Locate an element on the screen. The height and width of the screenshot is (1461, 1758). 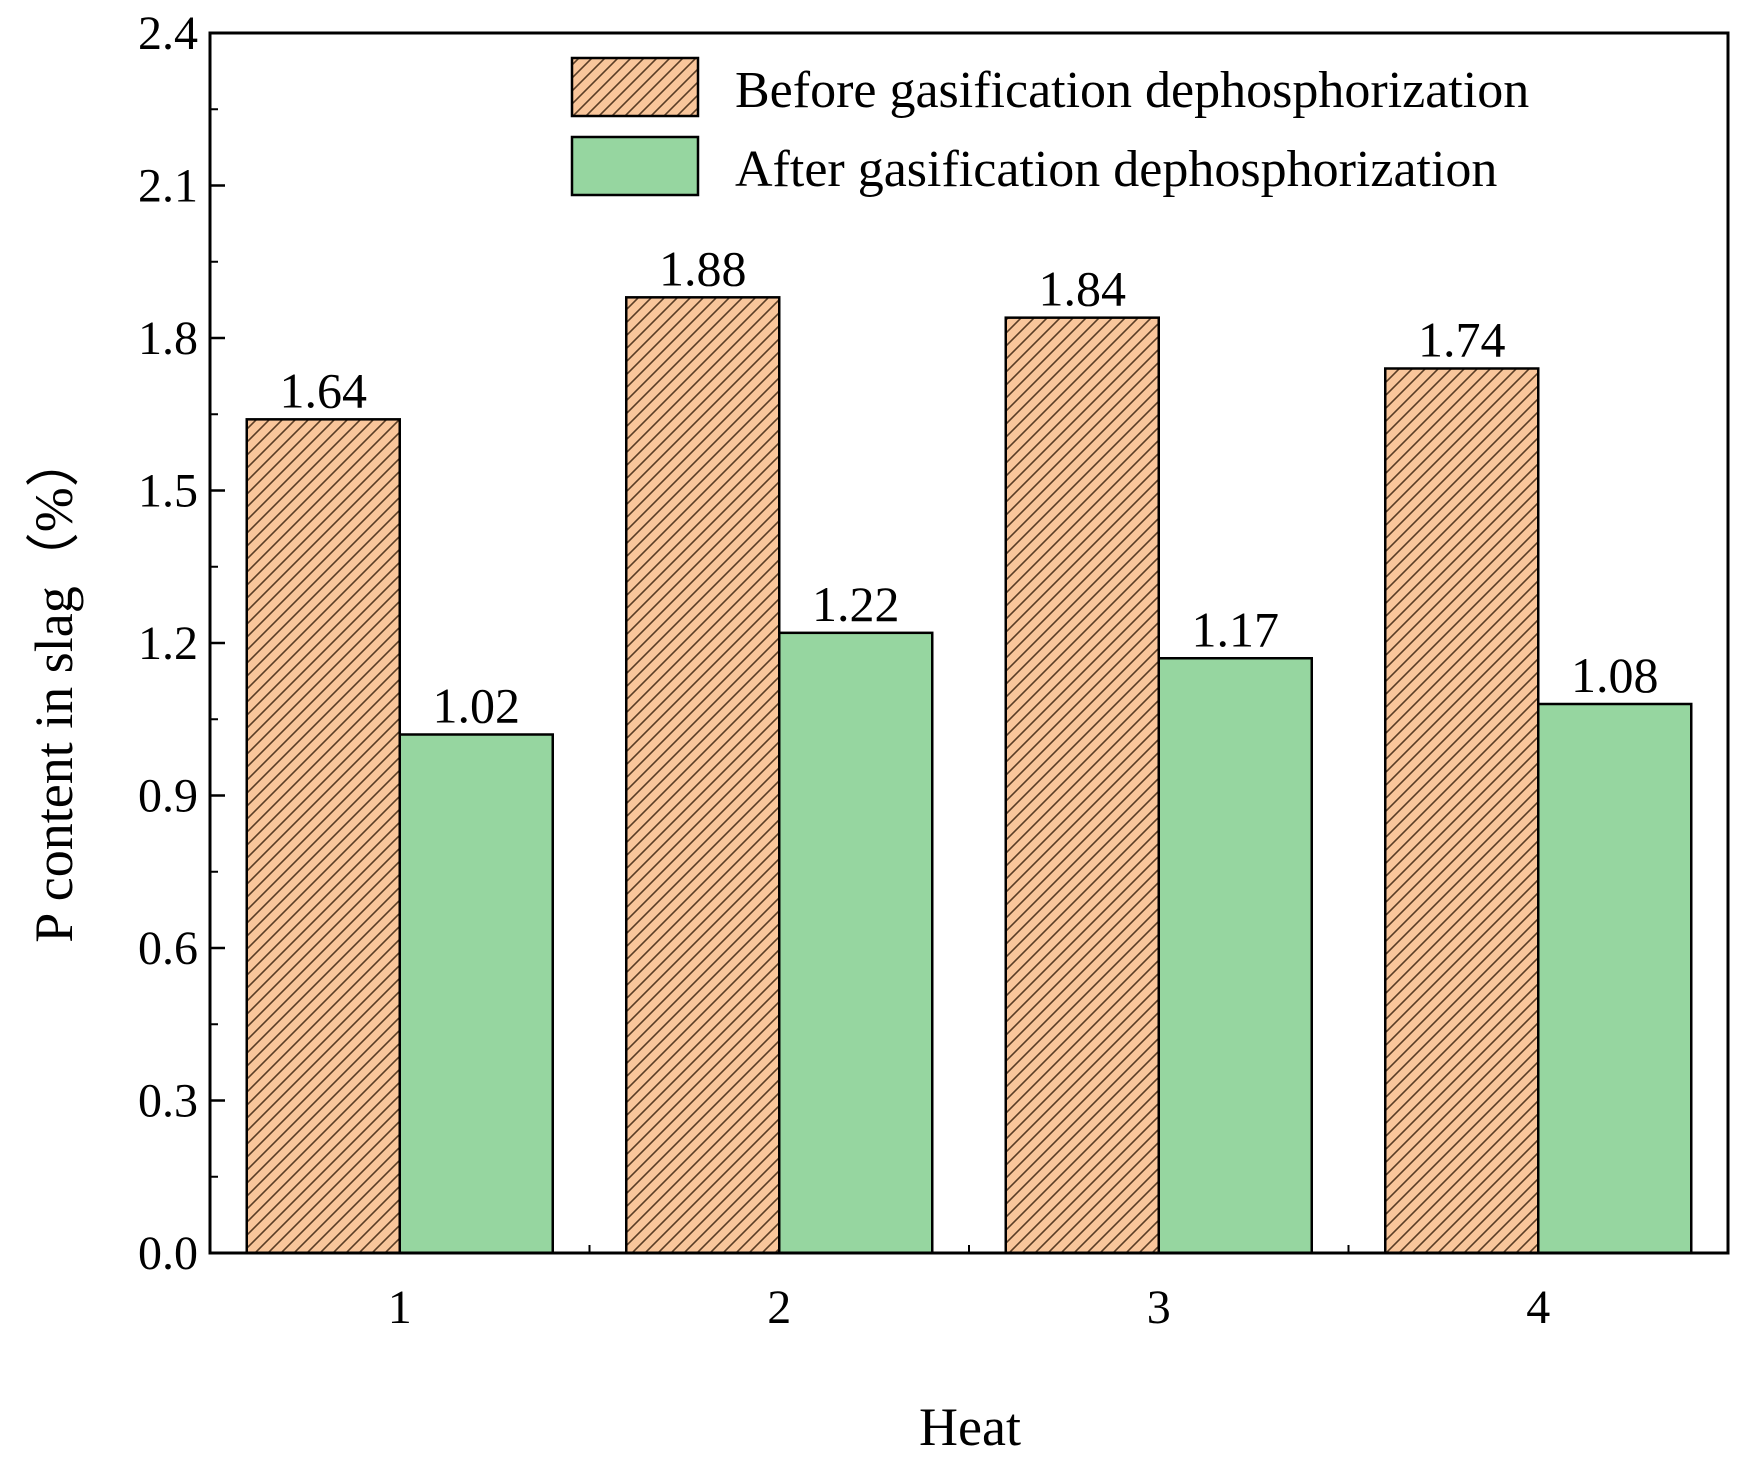
legend-swatch-after is located at coordinates (635, 166).